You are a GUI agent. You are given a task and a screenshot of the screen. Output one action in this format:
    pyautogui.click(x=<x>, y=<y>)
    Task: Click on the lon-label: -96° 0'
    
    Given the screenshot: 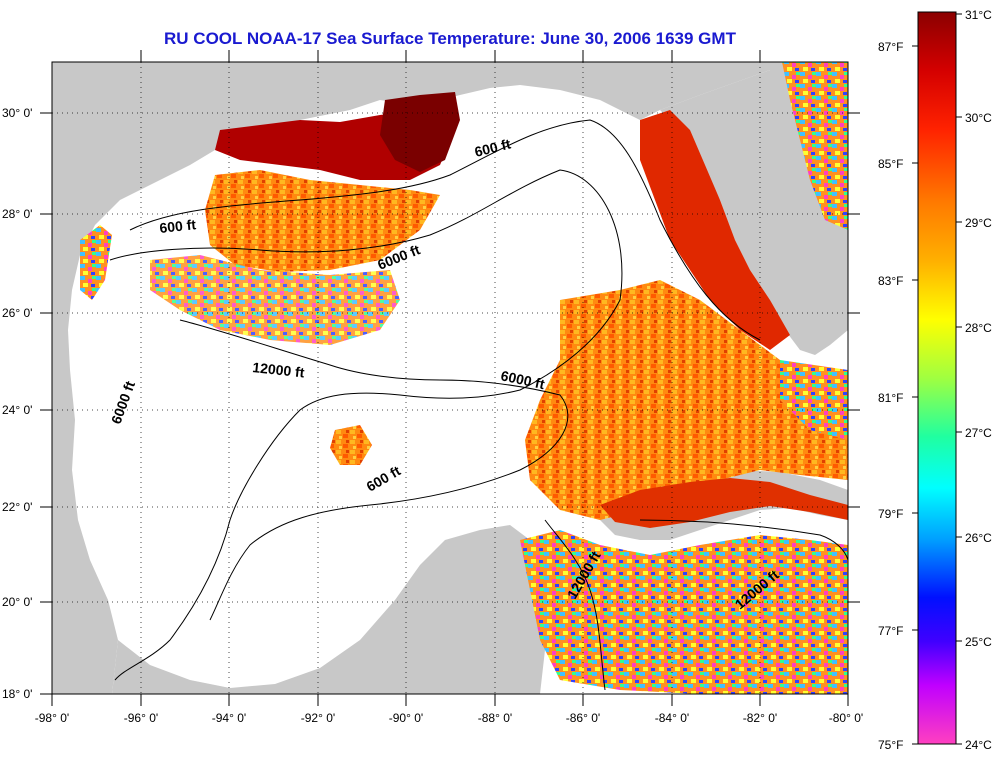 What is the action you would take?
    pyautogui.click(x=141, y=718)
    